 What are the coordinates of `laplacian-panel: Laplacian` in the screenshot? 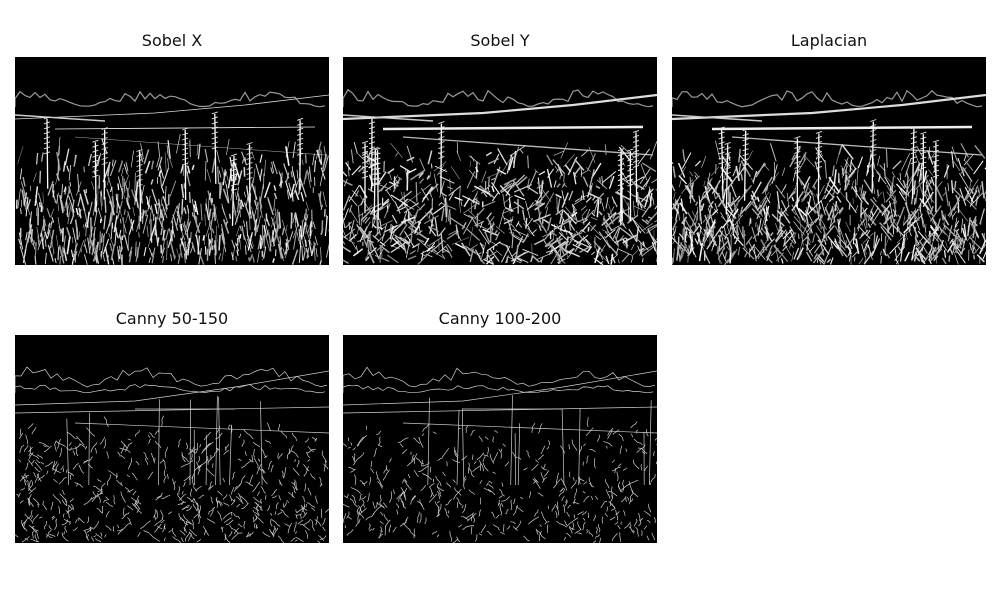 It's located at (829, 148).